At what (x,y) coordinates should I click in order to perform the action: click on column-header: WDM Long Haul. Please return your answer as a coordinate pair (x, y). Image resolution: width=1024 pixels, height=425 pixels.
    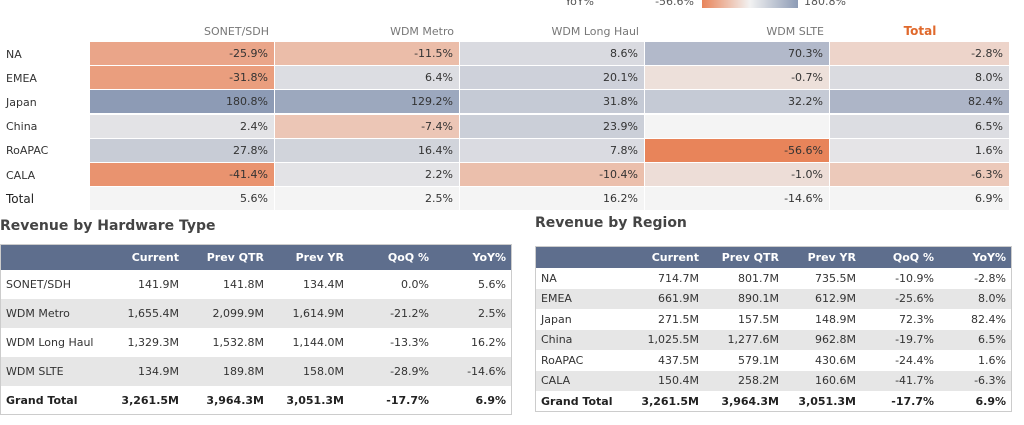
    Looking at the image, I should click on (595, 31).